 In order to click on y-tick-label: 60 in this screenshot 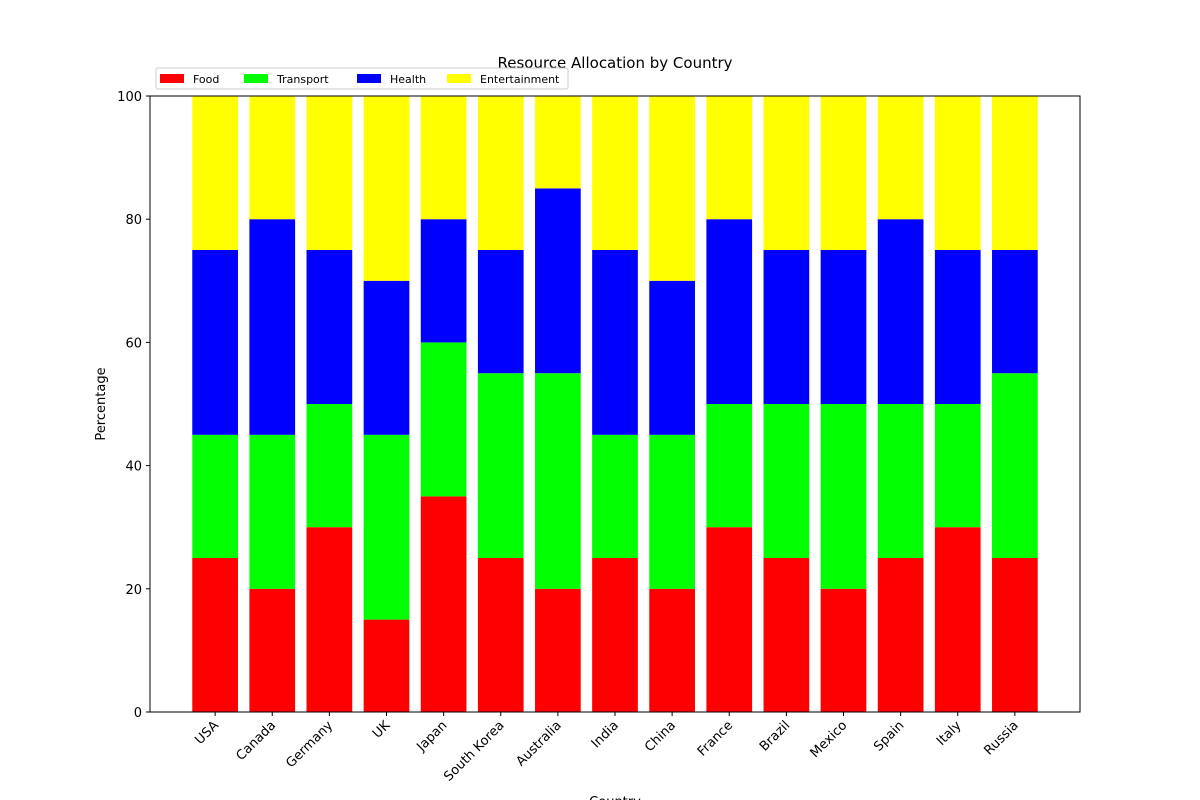, I will do `click(133, 343)`.